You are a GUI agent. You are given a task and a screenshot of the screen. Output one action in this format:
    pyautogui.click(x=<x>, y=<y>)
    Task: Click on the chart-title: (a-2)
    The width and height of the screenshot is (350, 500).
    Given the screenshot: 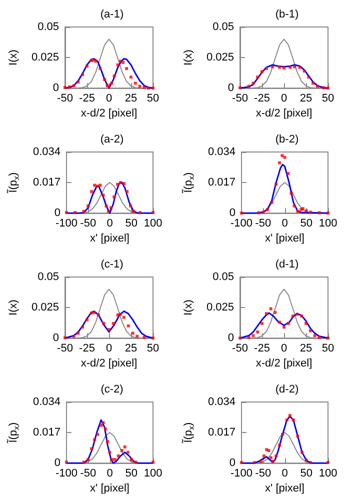 What is the action you would take?
    pyautogui.click(x=112, y=140)
    